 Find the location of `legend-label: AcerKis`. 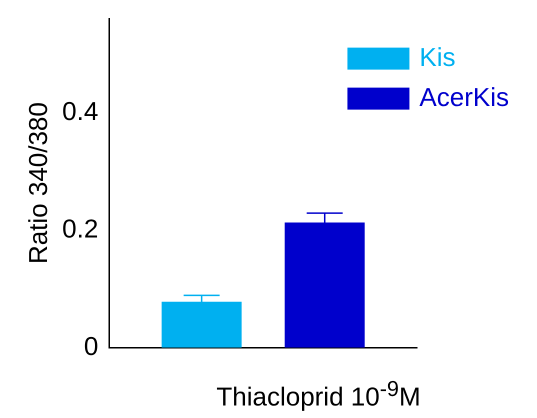

legend-label: AcerKis is located at coordinates (464, 97).